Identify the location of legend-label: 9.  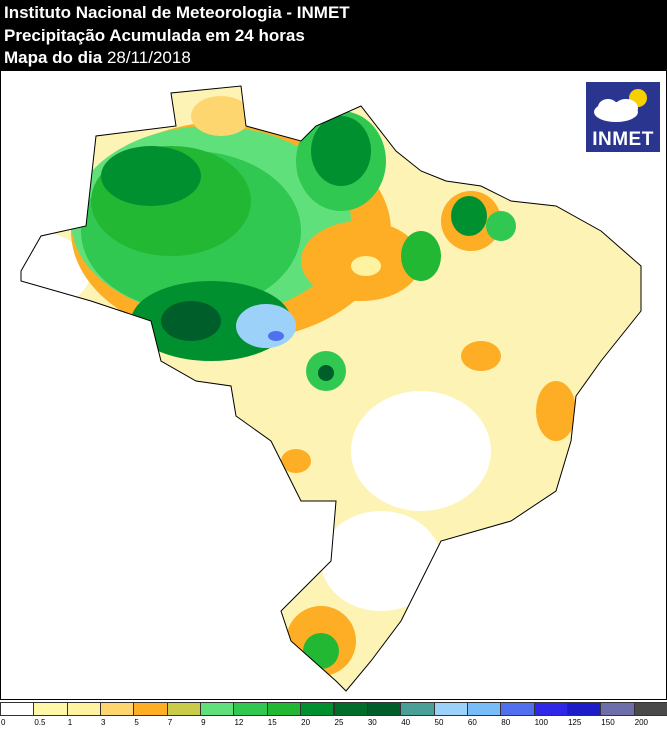
(203, 722).